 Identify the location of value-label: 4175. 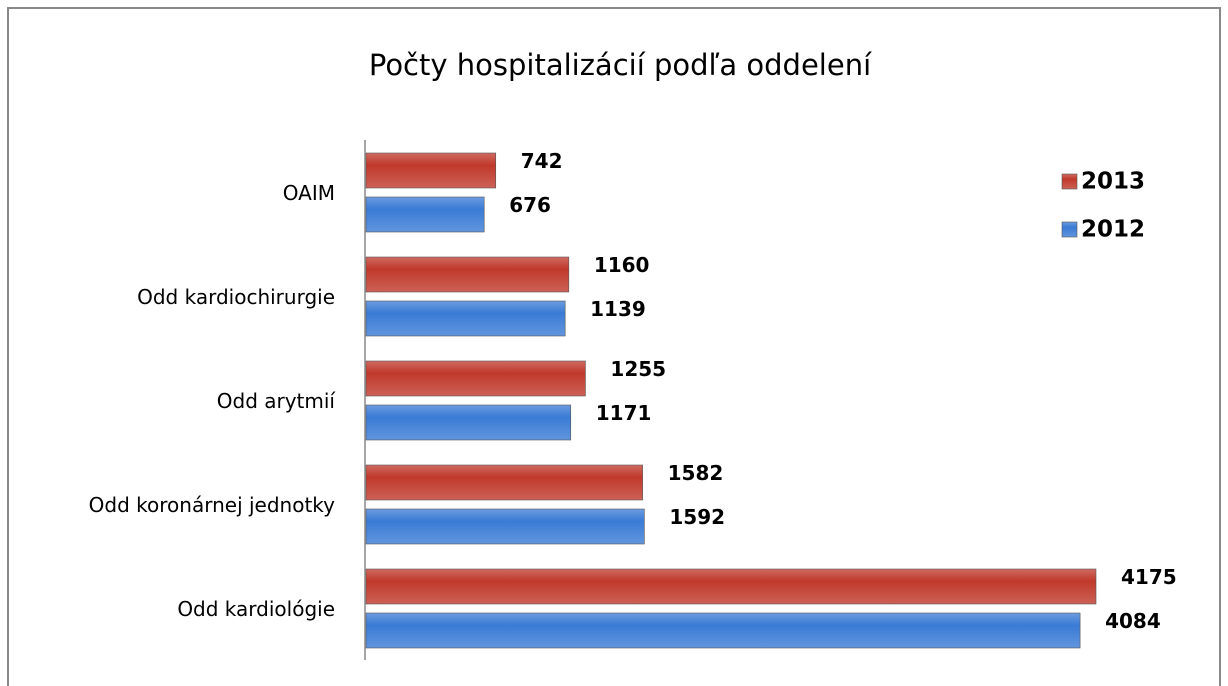
(1149, 577).